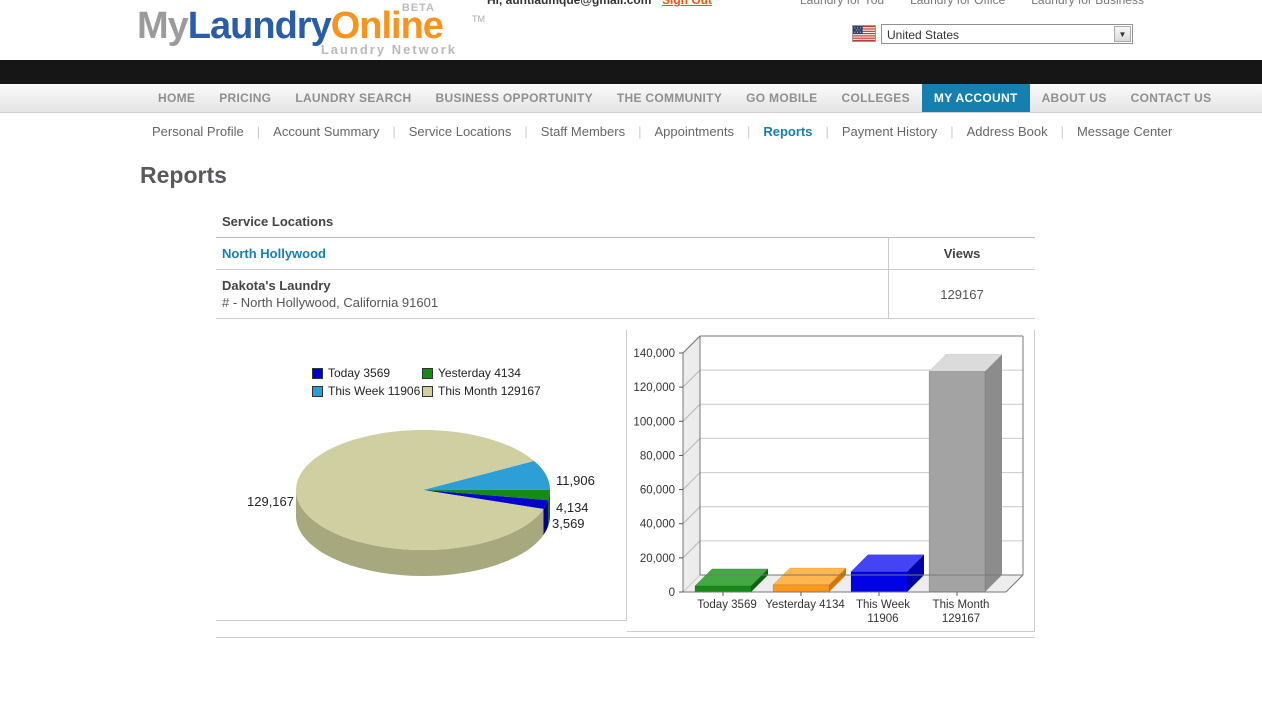 This screenshot has width=1262, height=716. Describe the element at coordinates (975, 98) in the screenshot. I see `nav-my-account: MY ACCOUNT` at that location.